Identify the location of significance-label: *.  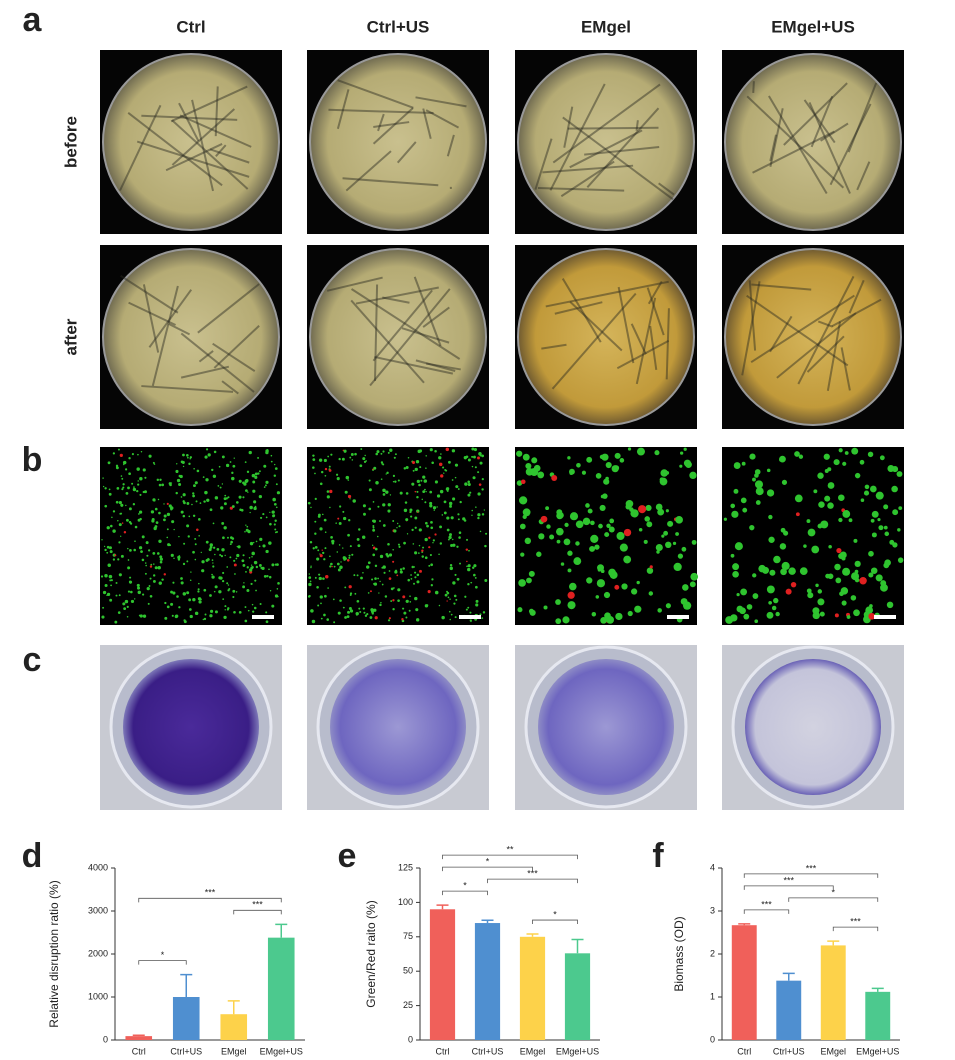
(488, 862).